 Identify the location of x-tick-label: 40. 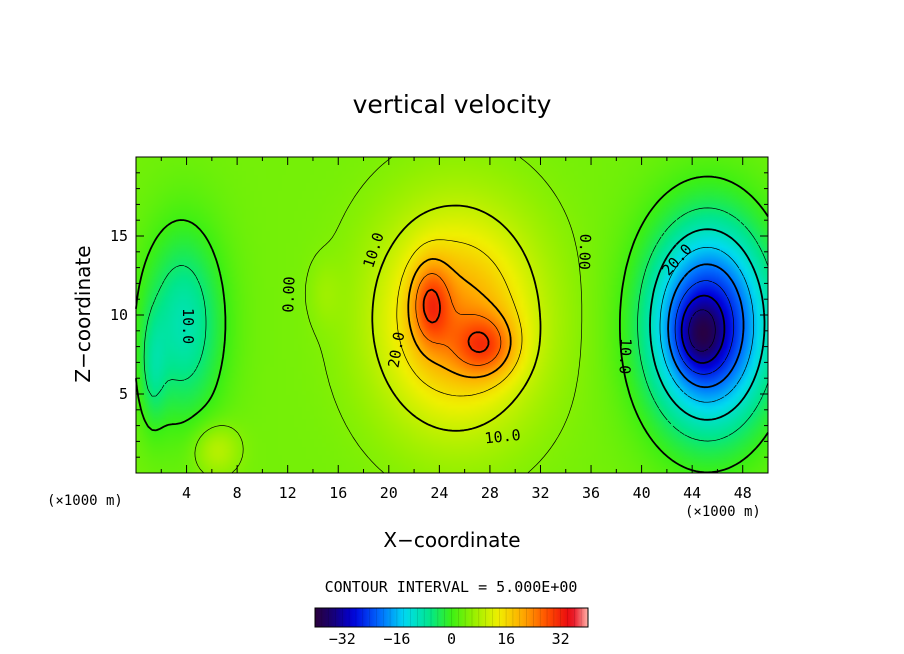
(642, 493).